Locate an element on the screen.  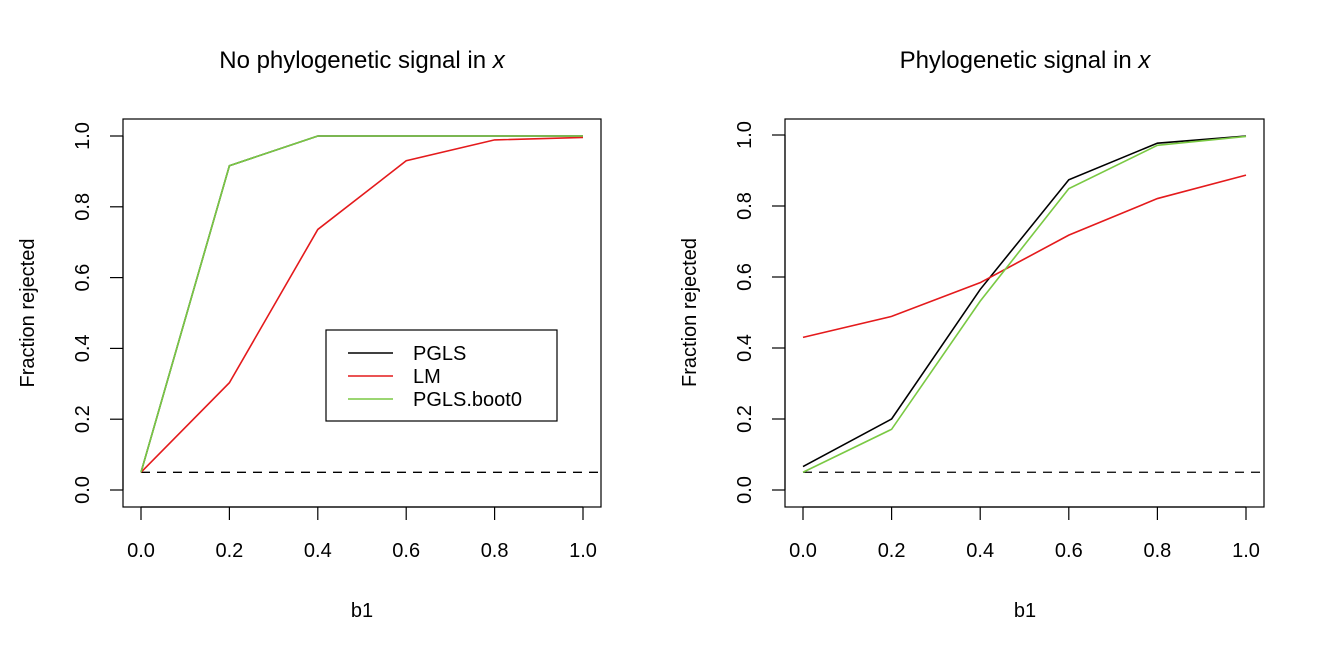
chart-title-text: Phylogenetic signal in is located at coordinates (1019, 60).